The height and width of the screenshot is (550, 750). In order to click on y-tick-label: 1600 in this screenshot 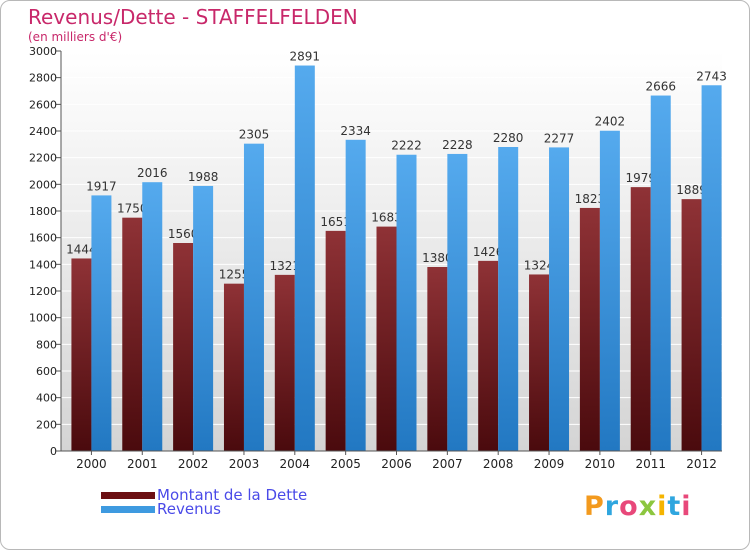, I will do `click(43, 238)`.